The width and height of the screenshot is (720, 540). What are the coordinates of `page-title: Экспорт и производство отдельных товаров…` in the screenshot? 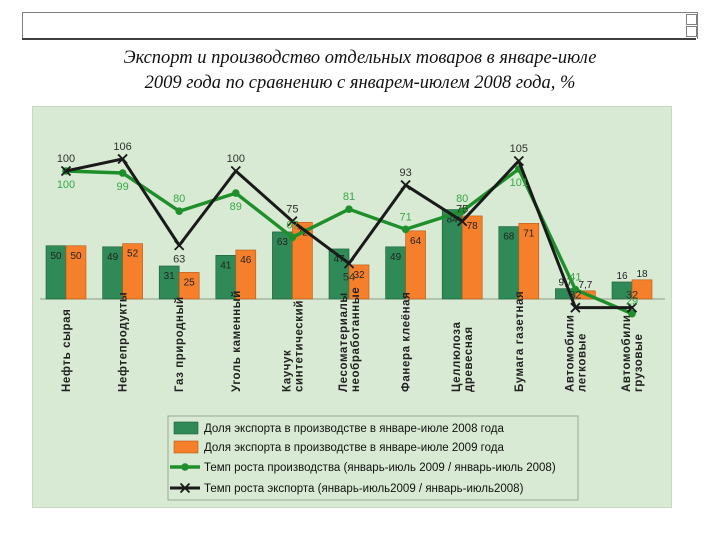 It's located at (360, 71).